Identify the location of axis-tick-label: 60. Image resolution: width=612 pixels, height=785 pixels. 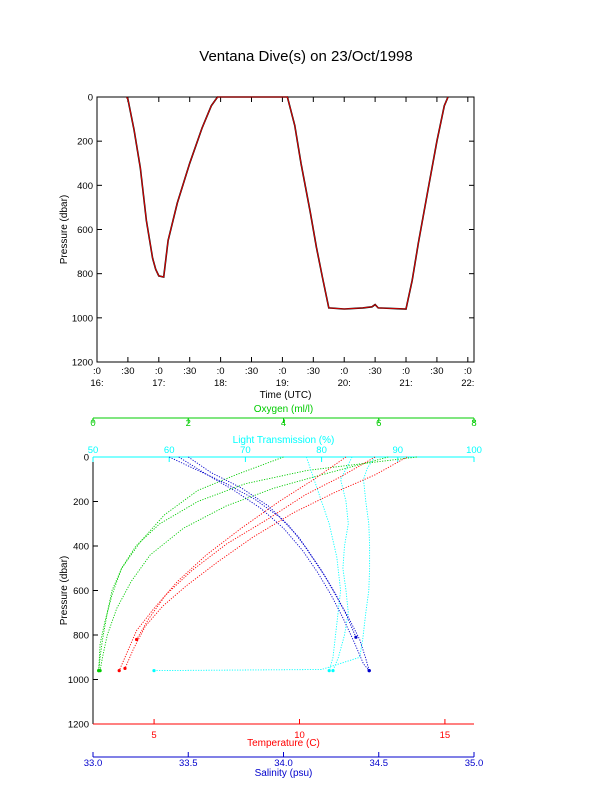
(169, 450).